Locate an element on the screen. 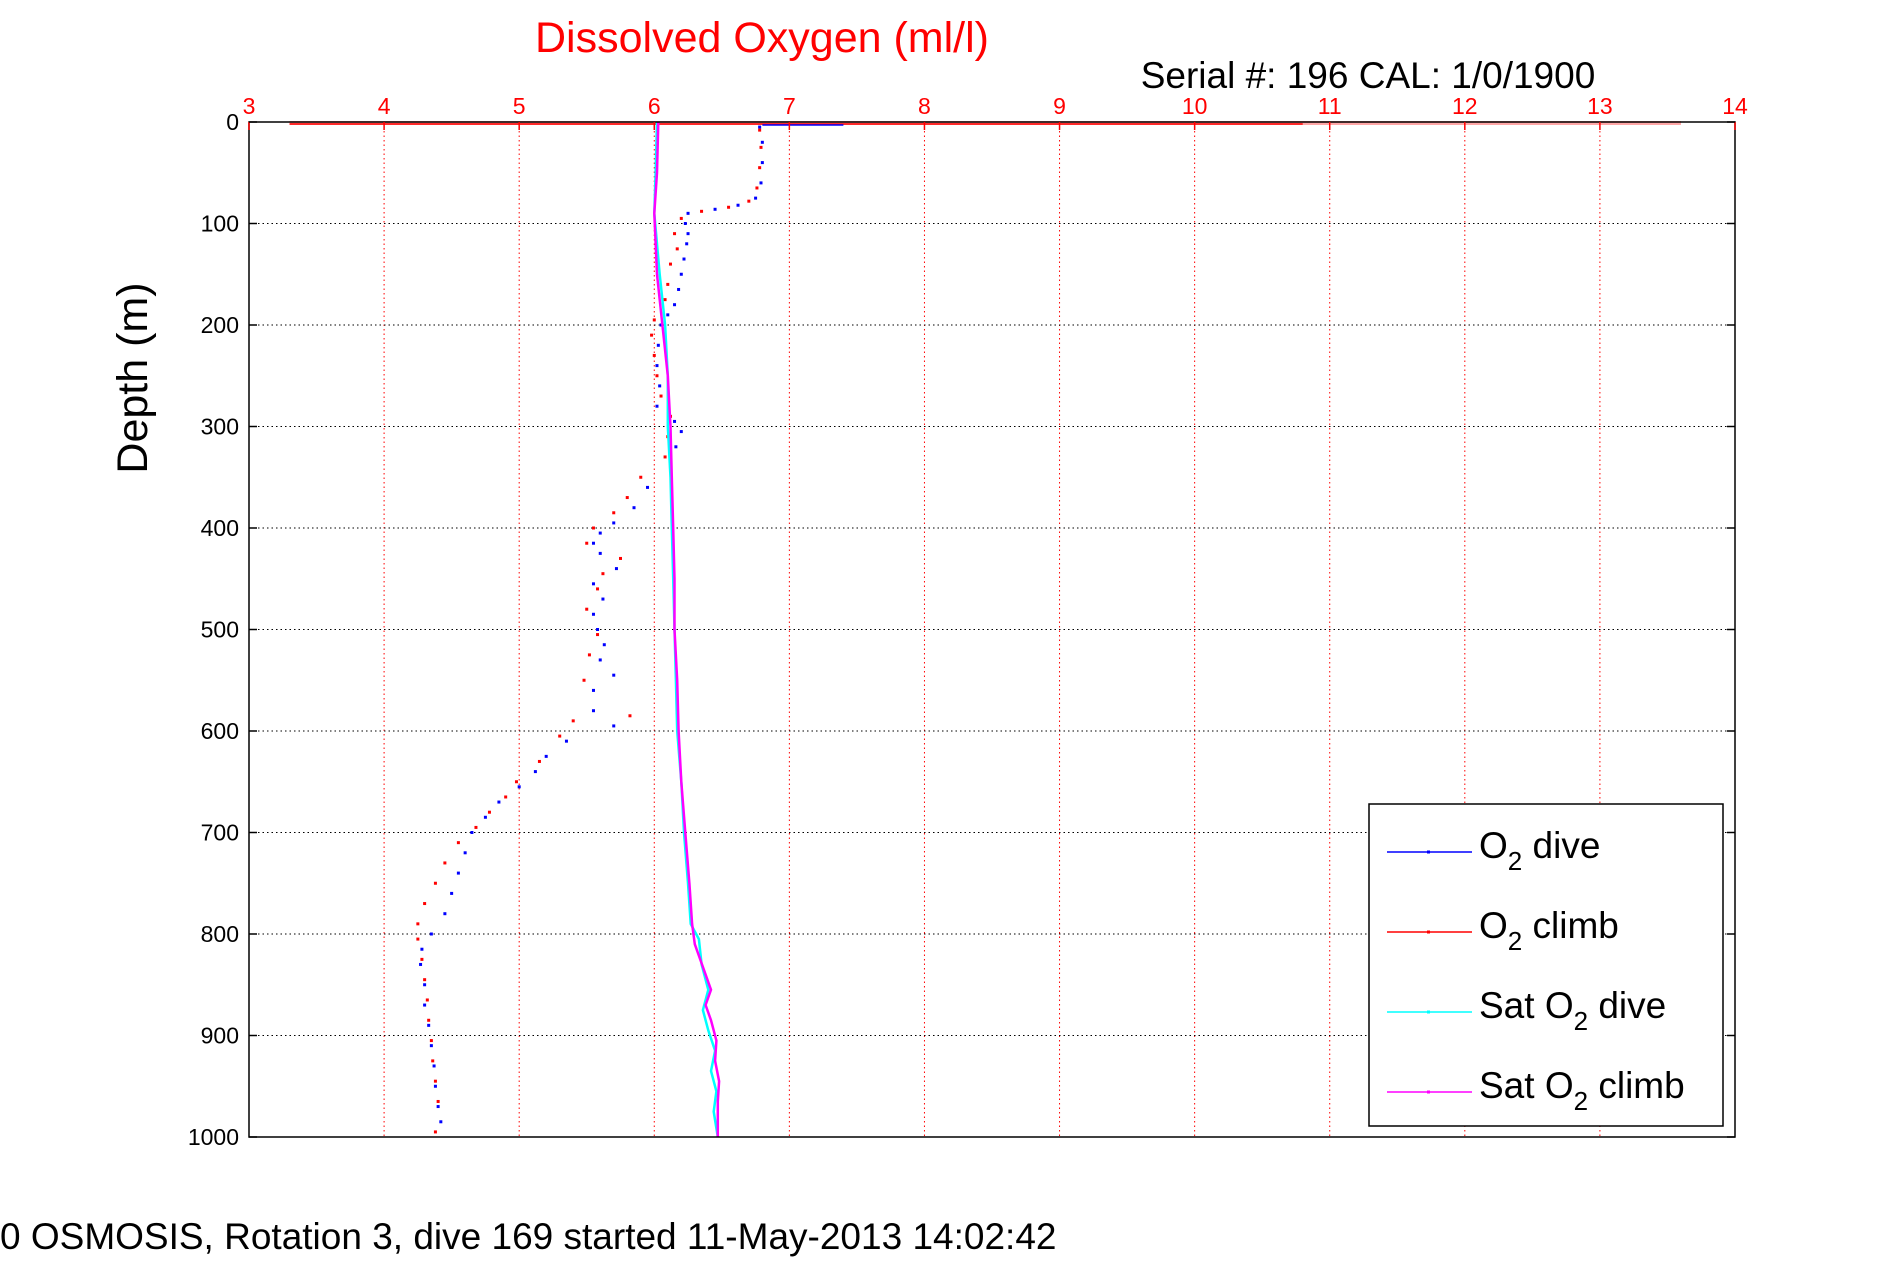 The height and width of the screenshot is (1262, 1891). x-tick-label: 14 is located at coordinates (1735, 106).